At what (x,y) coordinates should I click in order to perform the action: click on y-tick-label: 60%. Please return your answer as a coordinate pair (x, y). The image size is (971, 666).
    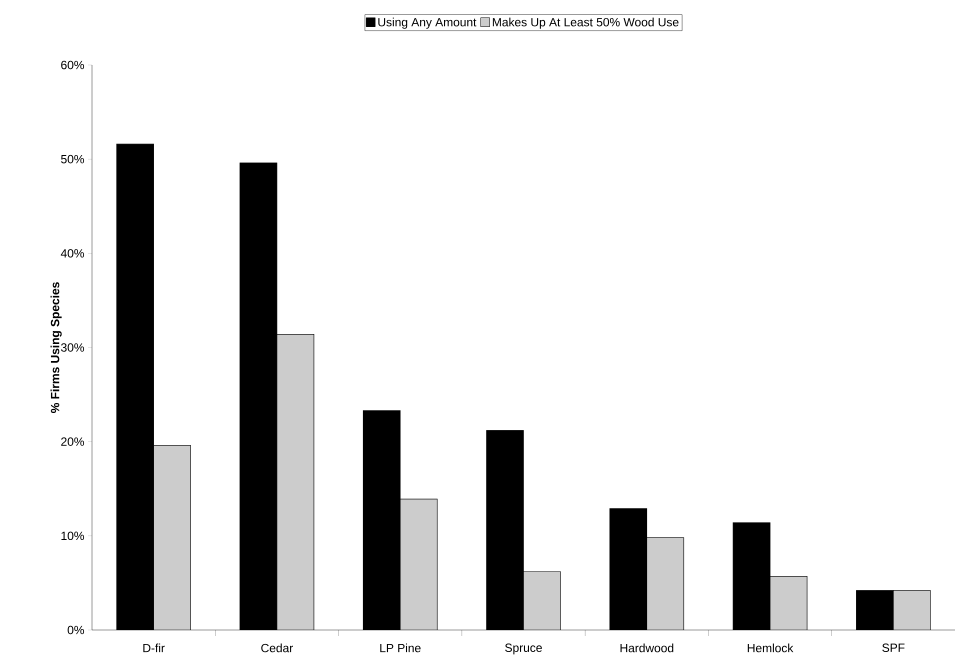
    Looking at the image, I should click on (72, 65).